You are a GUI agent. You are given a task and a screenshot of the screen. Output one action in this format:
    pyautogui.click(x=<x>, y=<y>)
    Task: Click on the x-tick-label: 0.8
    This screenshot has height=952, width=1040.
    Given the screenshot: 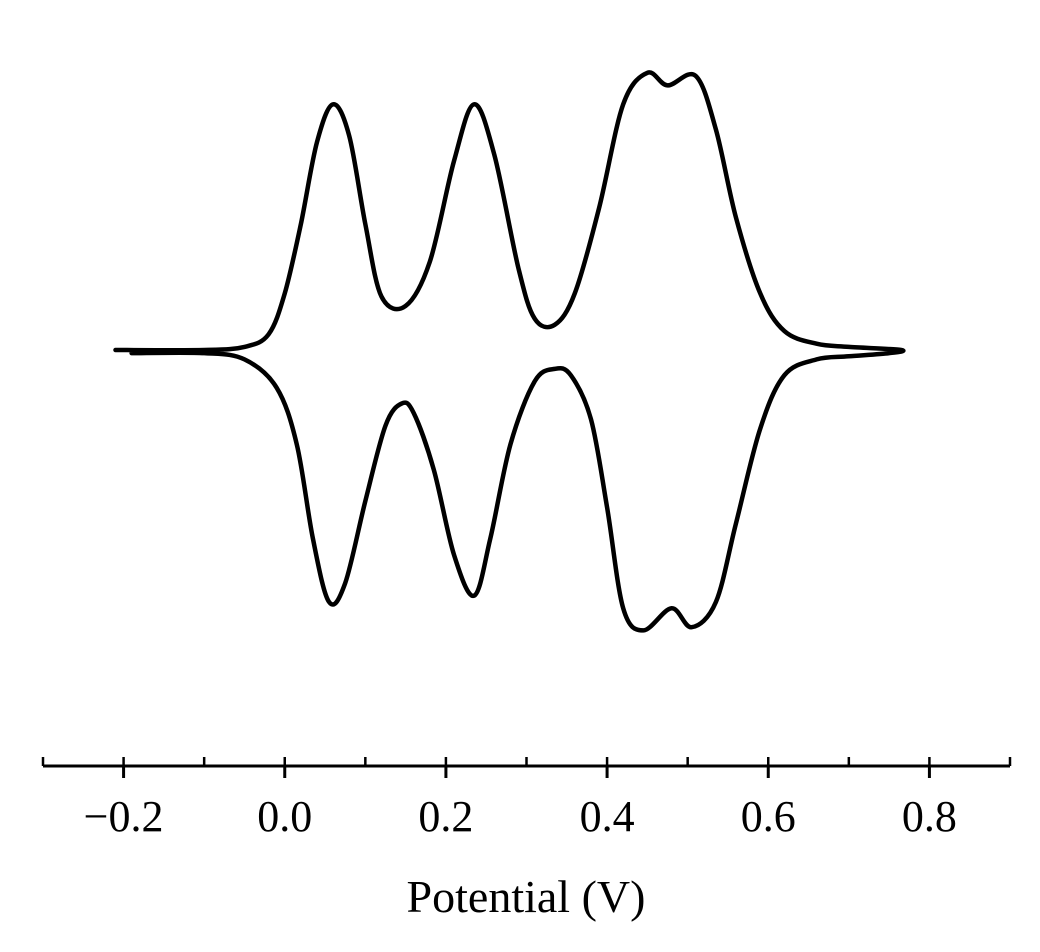 What is the action you would take?
    pyautogui.click(x=929, y=816)
    